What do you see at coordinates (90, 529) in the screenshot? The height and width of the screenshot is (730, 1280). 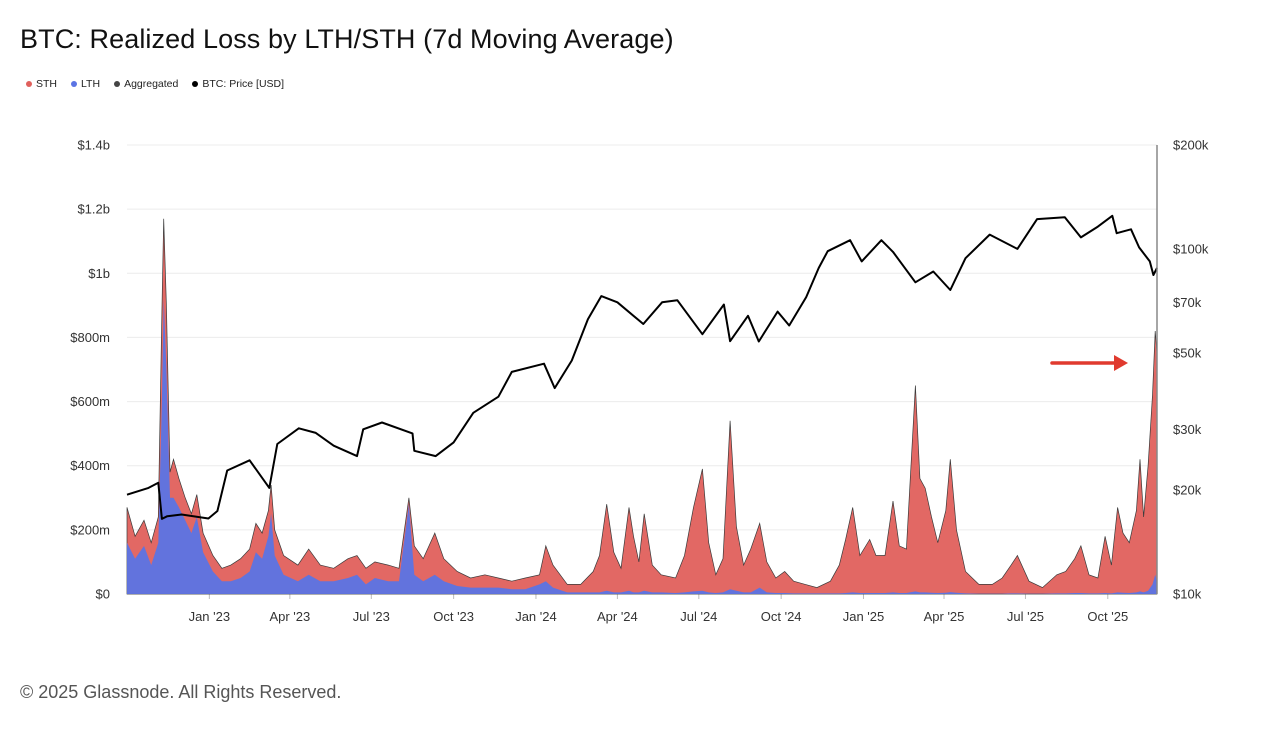 I see `left-tick-label: $200m` at bounding box center [90, 529].